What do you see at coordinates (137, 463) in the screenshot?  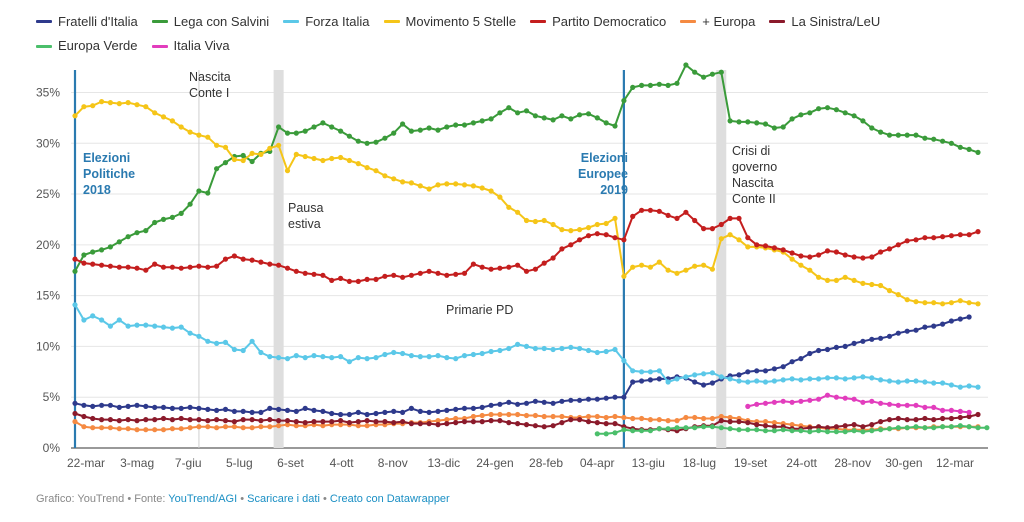 I see `x-tick-label: 3-mag` at bounding box center [137, 463].